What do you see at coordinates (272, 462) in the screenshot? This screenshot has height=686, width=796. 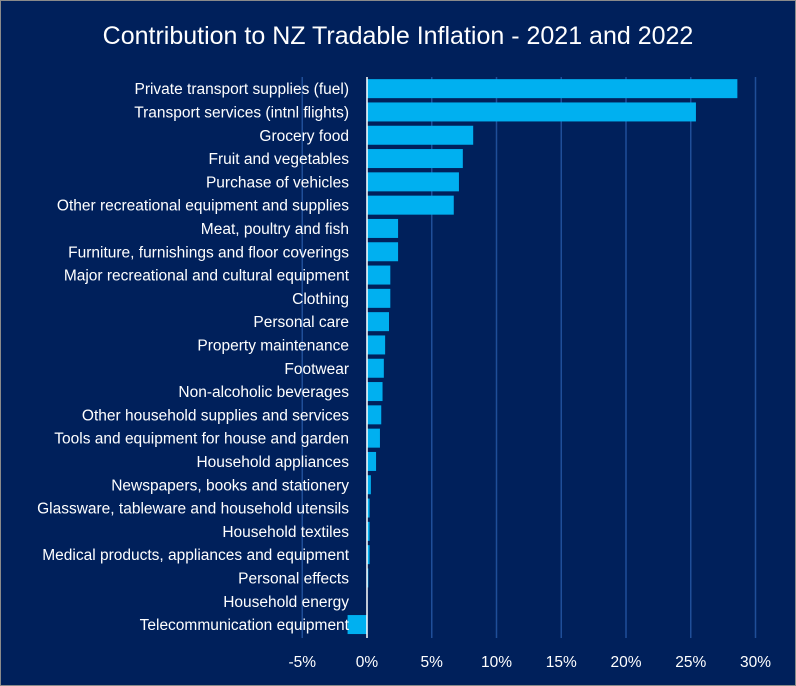 I see `category-label: Household appliances` at bounding box center [272, 462].